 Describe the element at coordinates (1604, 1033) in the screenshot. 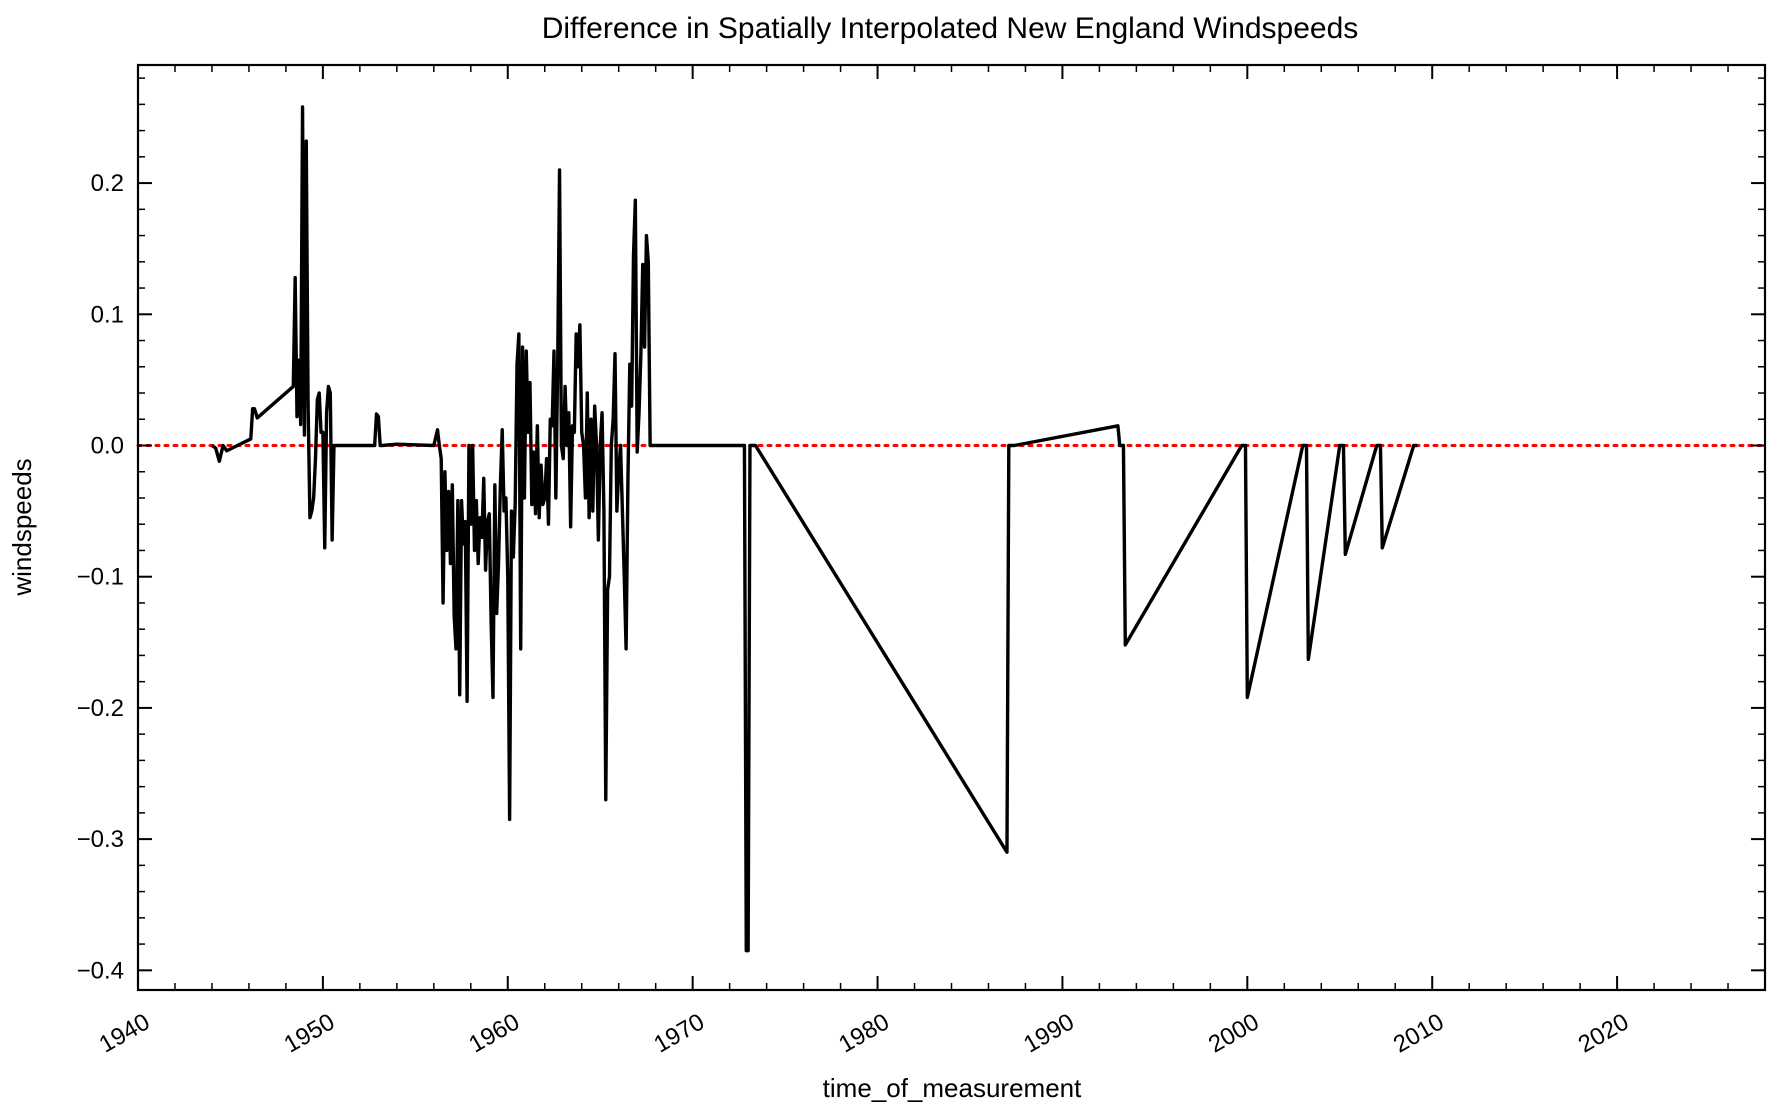

I see `x-tick-label: 2020` at that location.